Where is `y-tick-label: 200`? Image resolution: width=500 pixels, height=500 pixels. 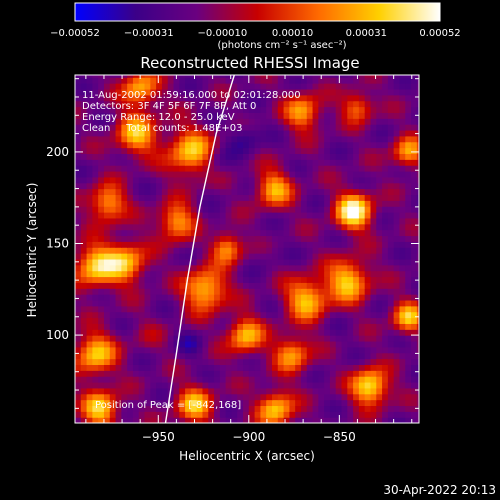 y-tick-label: 200 is located at coordinates (57, 152).